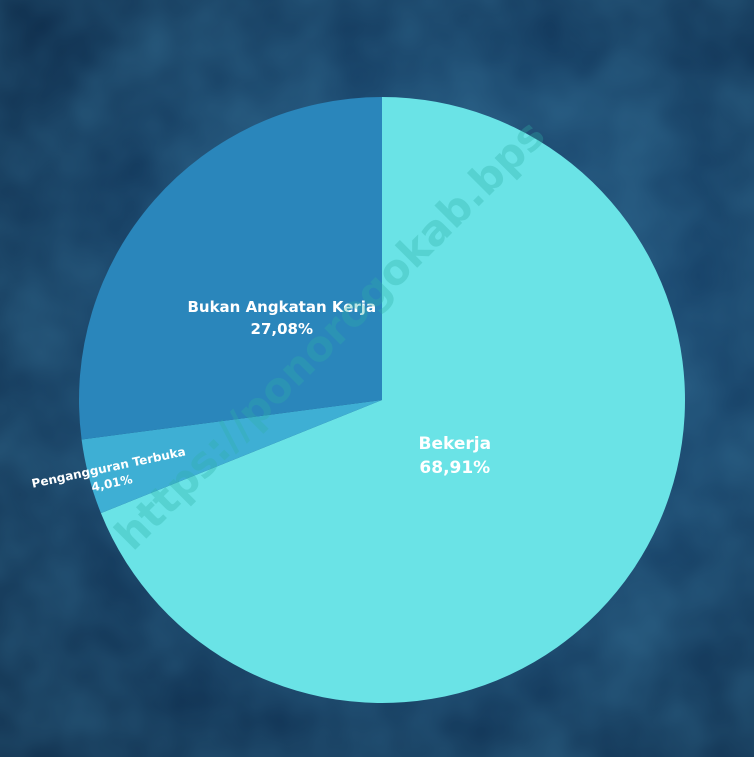 This screenshot has width=754, height=757. I want to click on slice-label-2: Bukan Angkatan Kerja, so click(281, 307).